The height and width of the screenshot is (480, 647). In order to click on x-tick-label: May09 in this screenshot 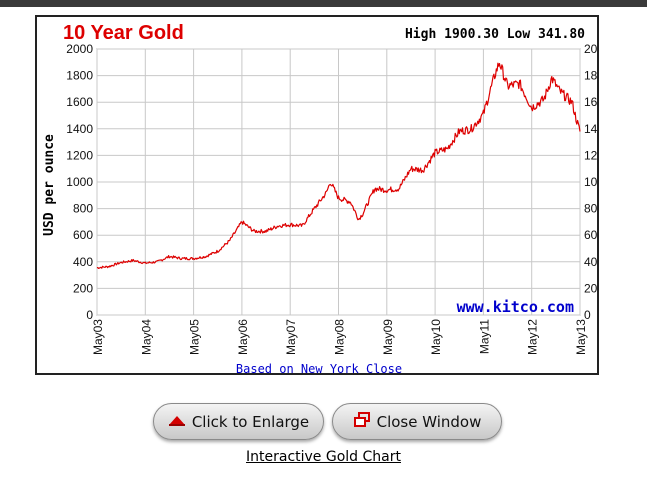, I will do `click(388, 337)`.